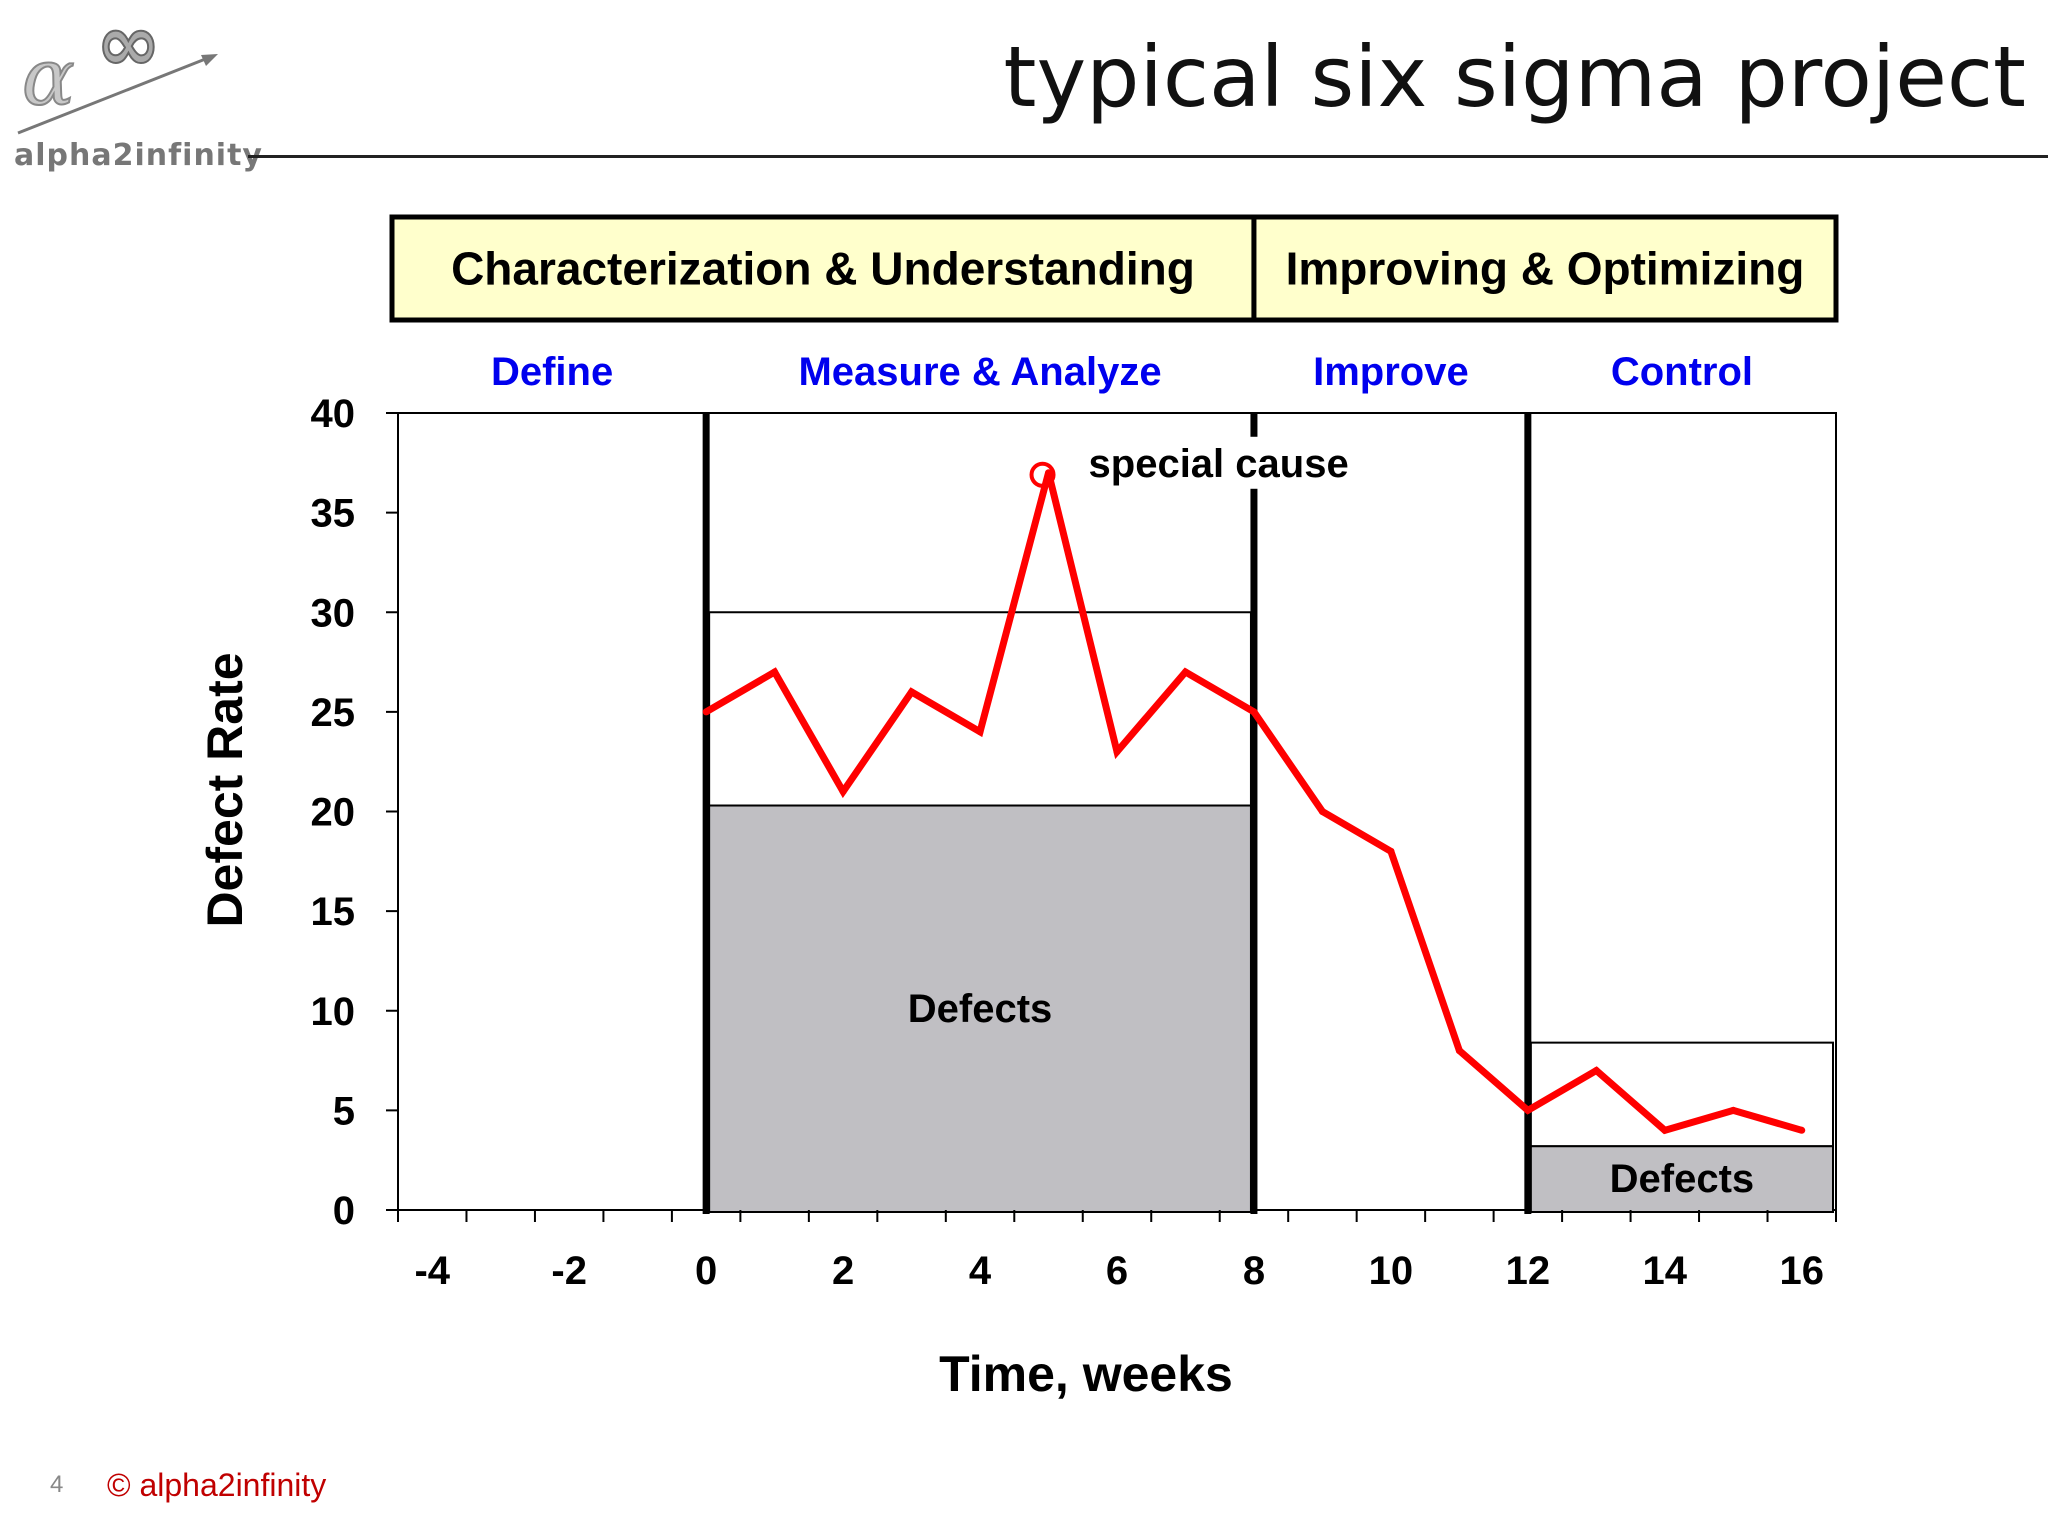  What do you see at coordinates (333, 1012) in the screenshot?
I see `y-tick-label: 10` at bounding box center [333, 1012].